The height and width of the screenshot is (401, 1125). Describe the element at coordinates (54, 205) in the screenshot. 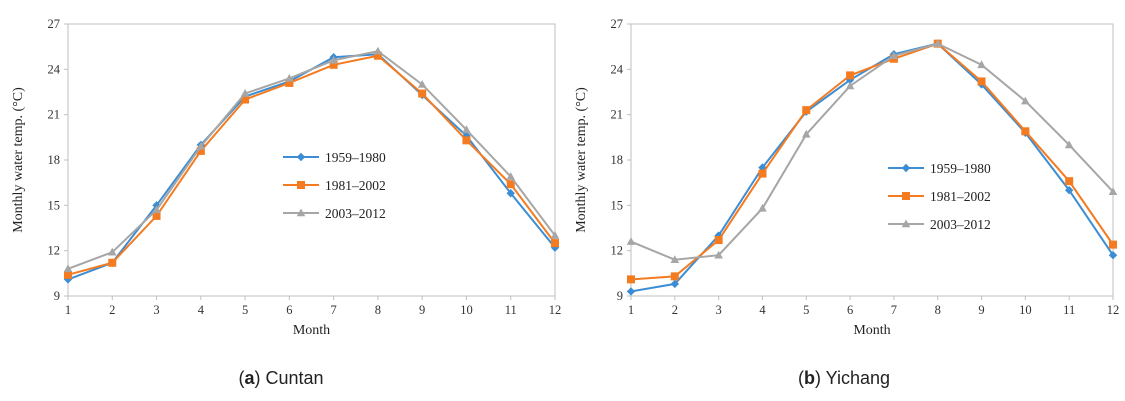

I see `y-tick-label-15: 15` at that location.